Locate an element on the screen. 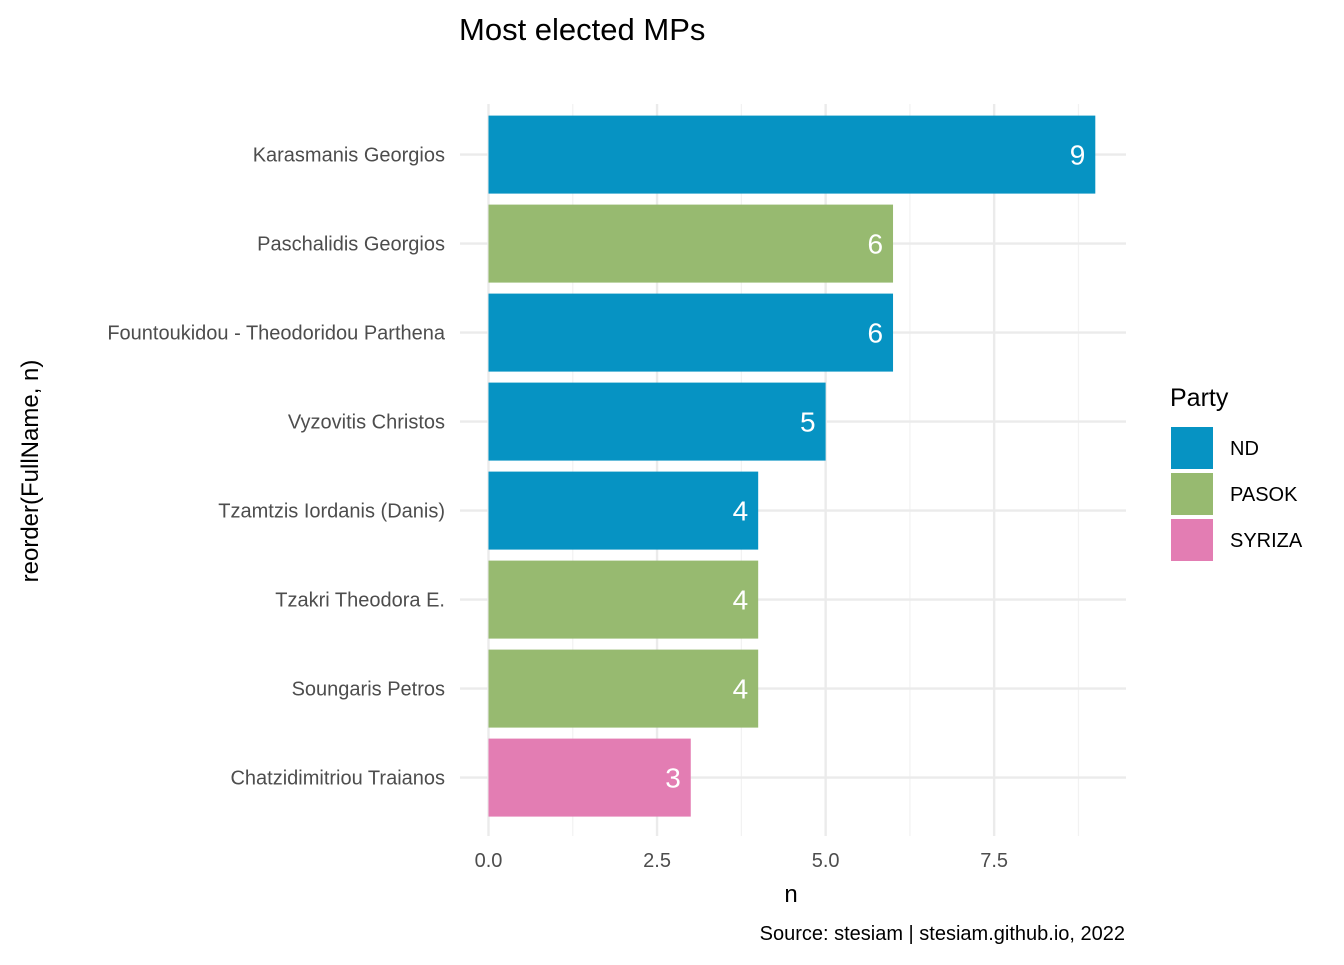 Image resolution: width=1344 pixels, height=965 pixels. y-tick-label: Karasmanis Georgios is located at coordinates (349, 156).